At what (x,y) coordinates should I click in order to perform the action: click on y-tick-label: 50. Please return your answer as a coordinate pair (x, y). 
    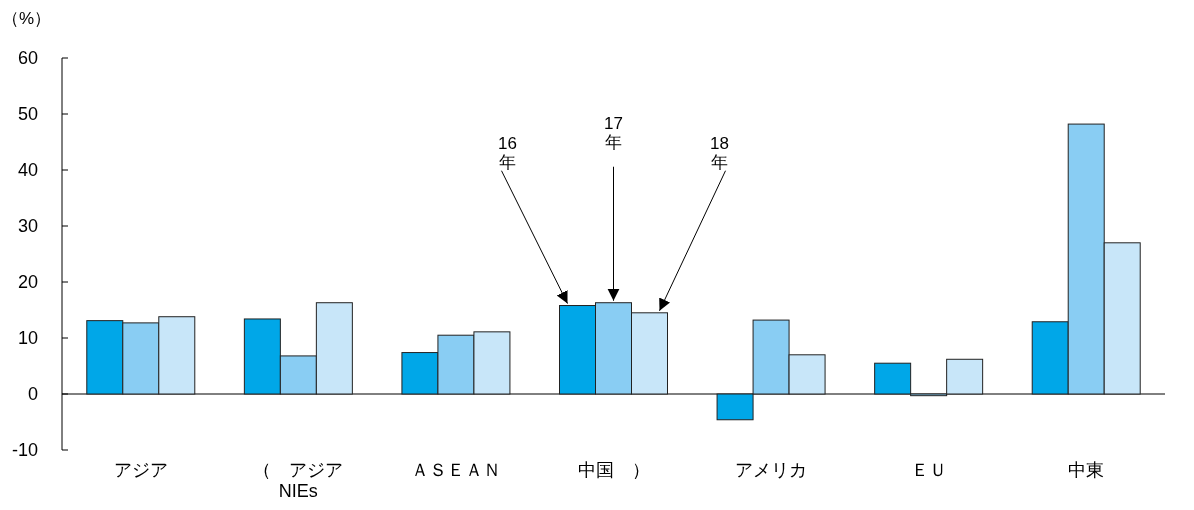
    Looking at the image, I should click on (27, 114).